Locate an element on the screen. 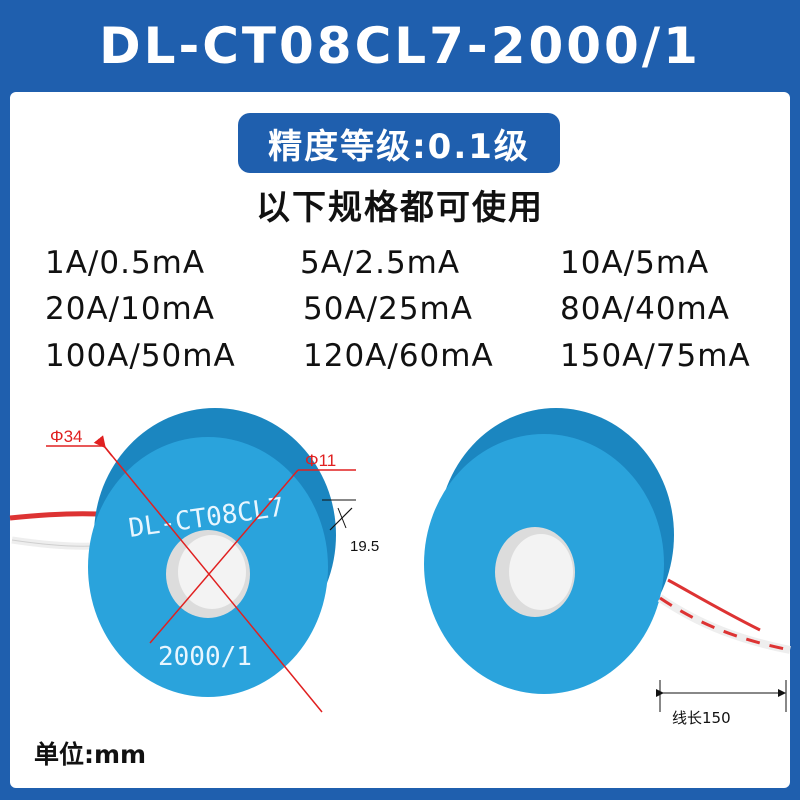 This screenshot has width=800, height=800. ring-front: DL-CT08CL7 2000/1 is located at coordinates (212, 552).